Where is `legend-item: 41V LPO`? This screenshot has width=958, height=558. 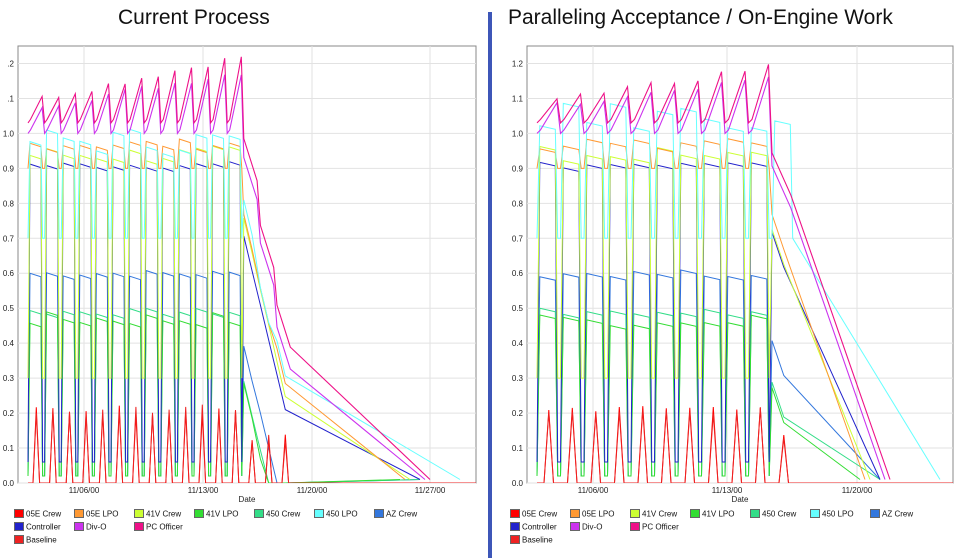
legend-item: 41V LPO is located at coordinates (216, 513).